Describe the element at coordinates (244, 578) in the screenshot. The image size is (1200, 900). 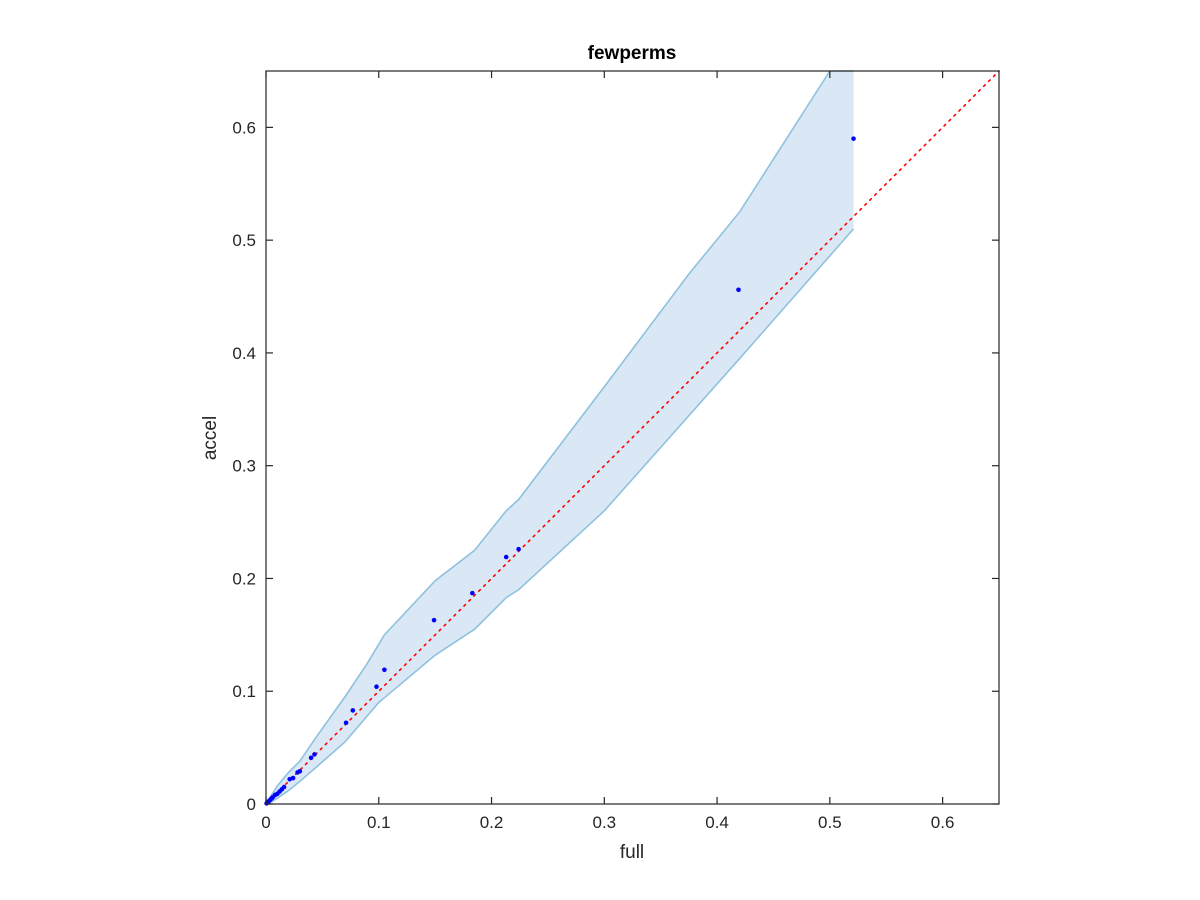
I see `y-tick-label: 0.2` at that location.